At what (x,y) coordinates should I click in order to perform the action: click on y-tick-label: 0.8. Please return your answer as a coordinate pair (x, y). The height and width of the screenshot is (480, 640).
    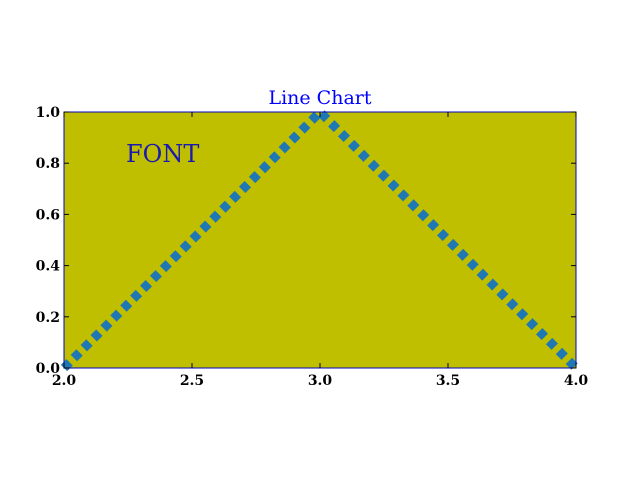
    Looking at the image, I should click on (48, 164).